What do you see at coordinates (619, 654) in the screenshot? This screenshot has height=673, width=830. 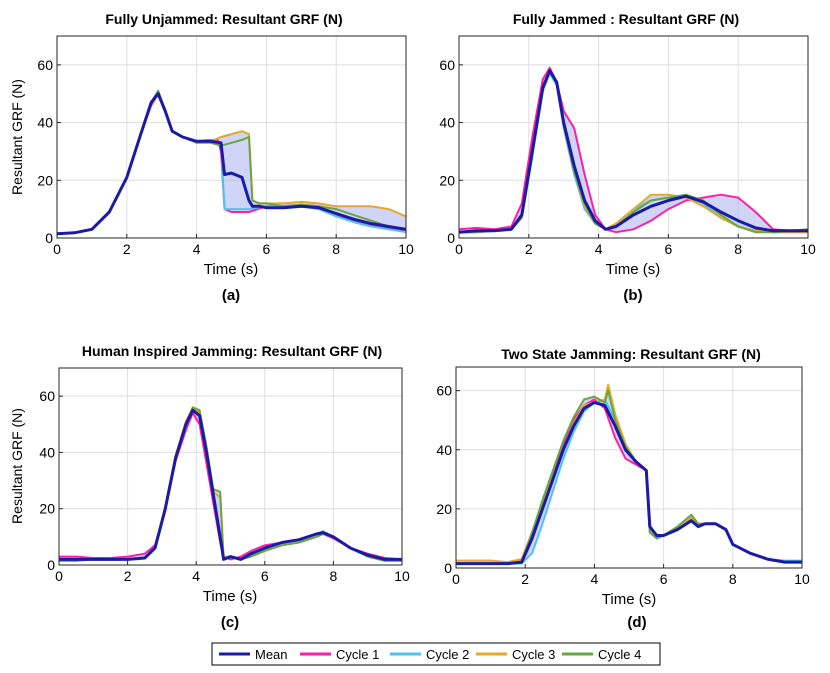 I see `legend-label-cycle-4: Cycle 4` at bounding box center [619, 654].